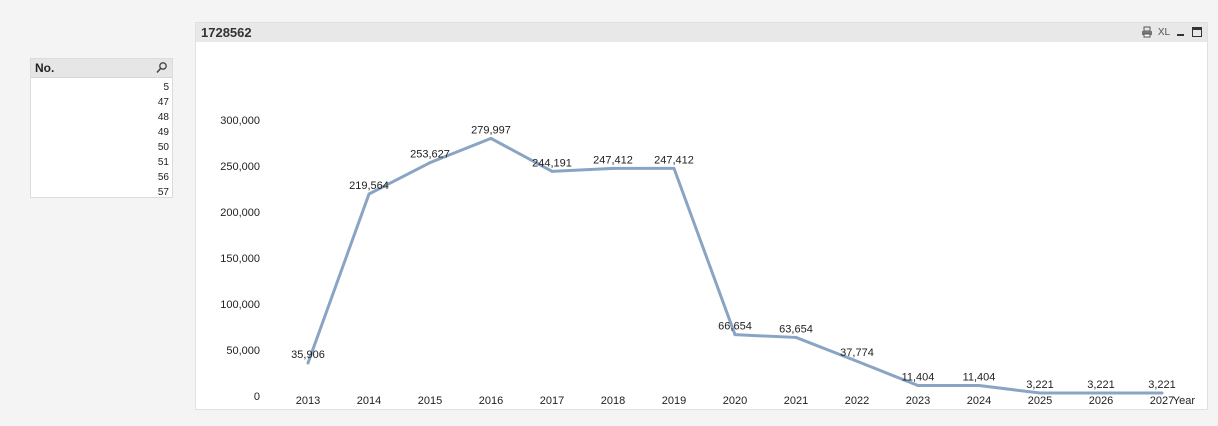 The height and width of the screenshot is (426, 1218). Describe the element at coordinates (857, 401) in the screenshot. I see `x-tick-label: 2022` at that location.